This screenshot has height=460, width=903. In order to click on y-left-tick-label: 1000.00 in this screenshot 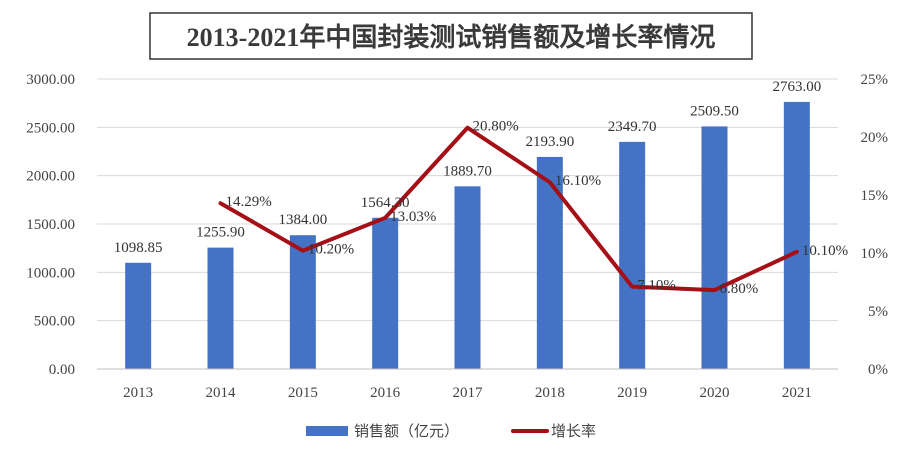, I will do `click(50, 273)`.